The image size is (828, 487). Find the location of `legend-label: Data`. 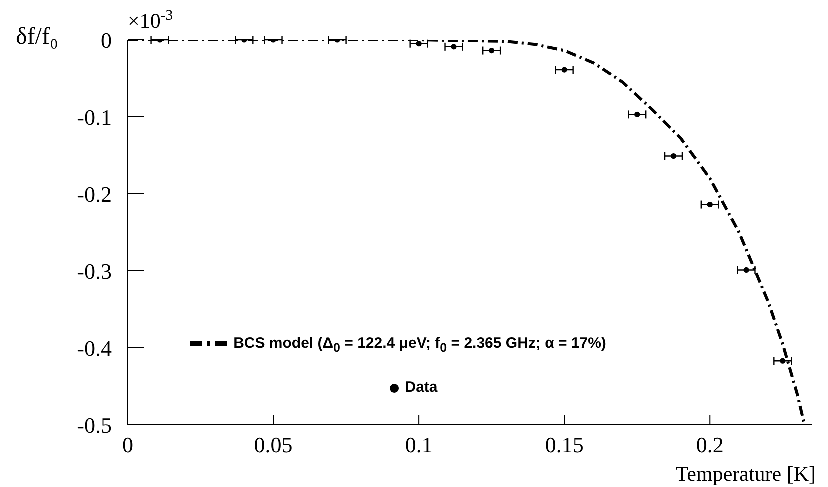

legend-label: Data is located at coordinates (421, 387).